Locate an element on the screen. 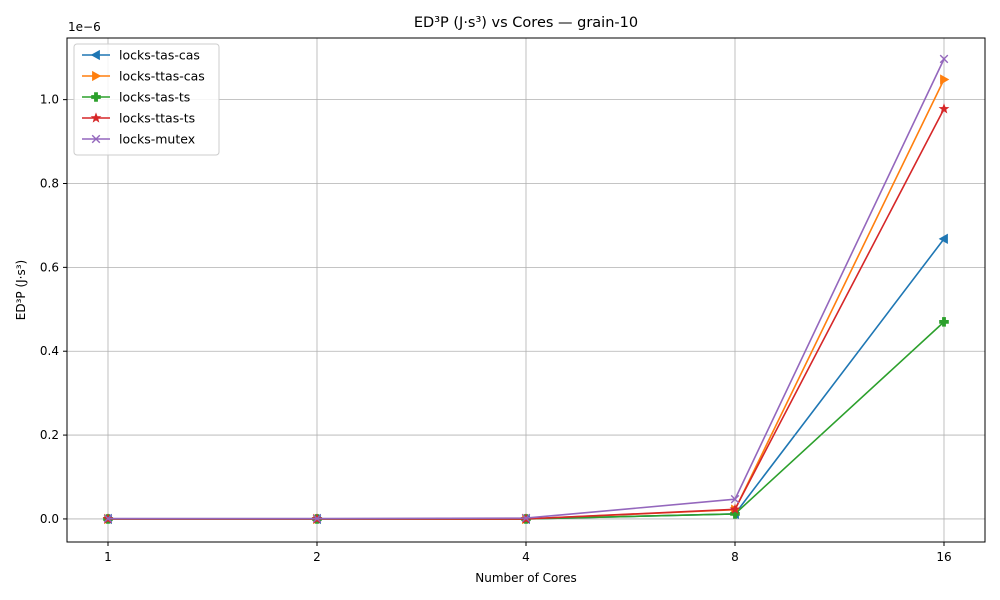 This screenshot has width=1000, height=600. y-tick-label: 0.6 is located at coordinates (49, 267).